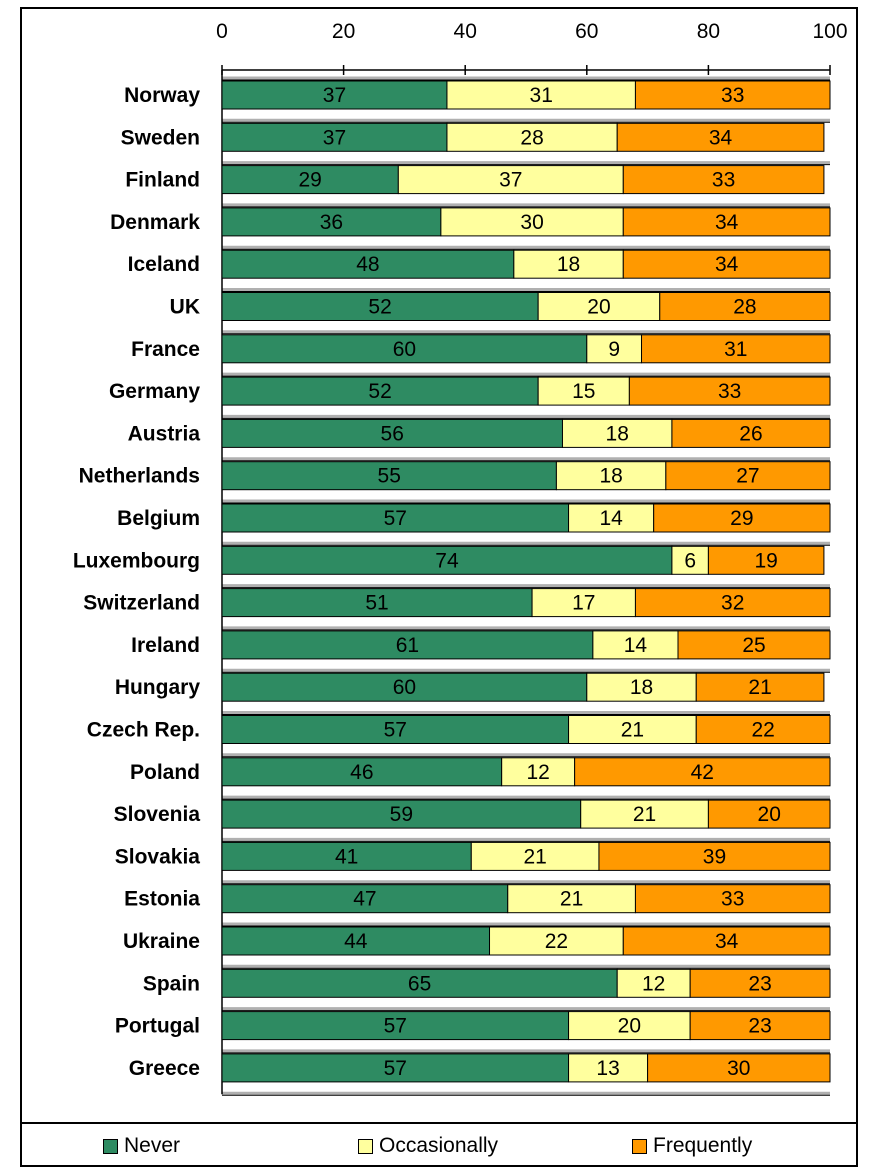 The width and height of the screenshot is (877, 1170). I want to click on data-label: 74, so click(447, 560).